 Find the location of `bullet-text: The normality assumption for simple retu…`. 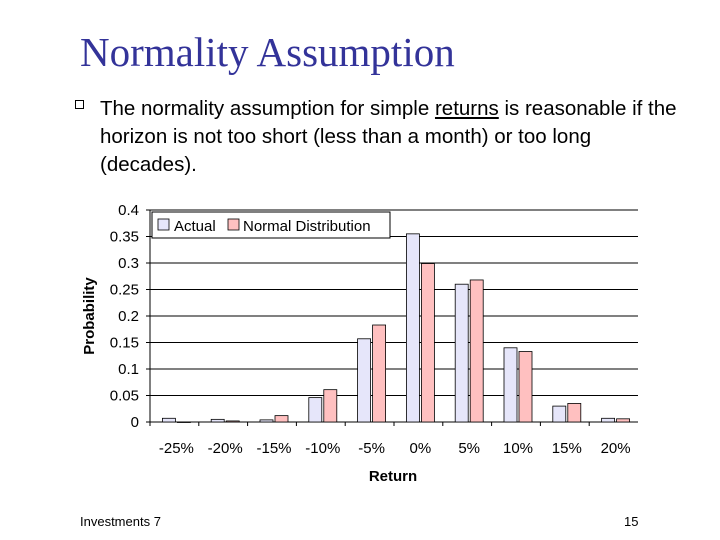

bullet-text: The normality assumption for simple retu… is located at coordinates (395, 137).